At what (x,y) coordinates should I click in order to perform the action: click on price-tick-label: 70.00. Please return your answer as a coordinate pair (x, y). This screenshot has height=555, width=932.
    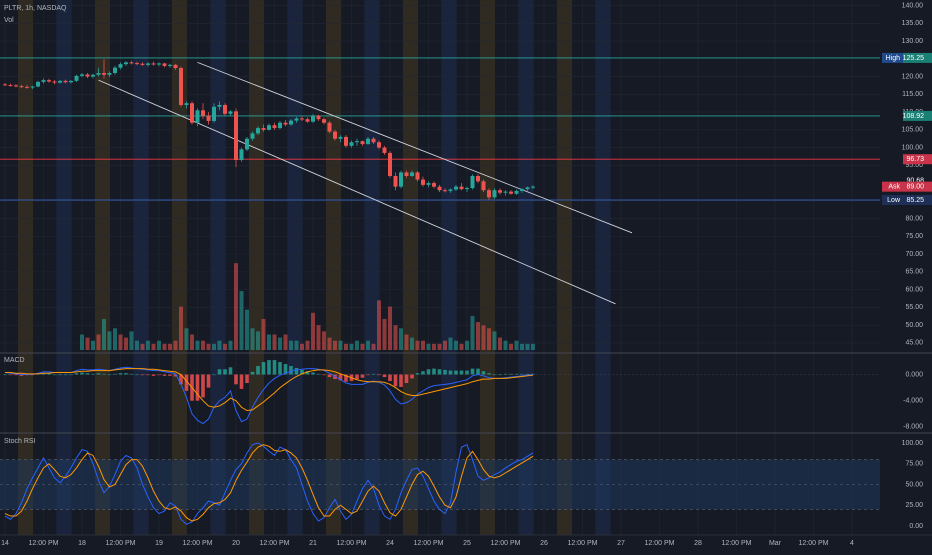
    Looking at the image, I should click on (914, 254).